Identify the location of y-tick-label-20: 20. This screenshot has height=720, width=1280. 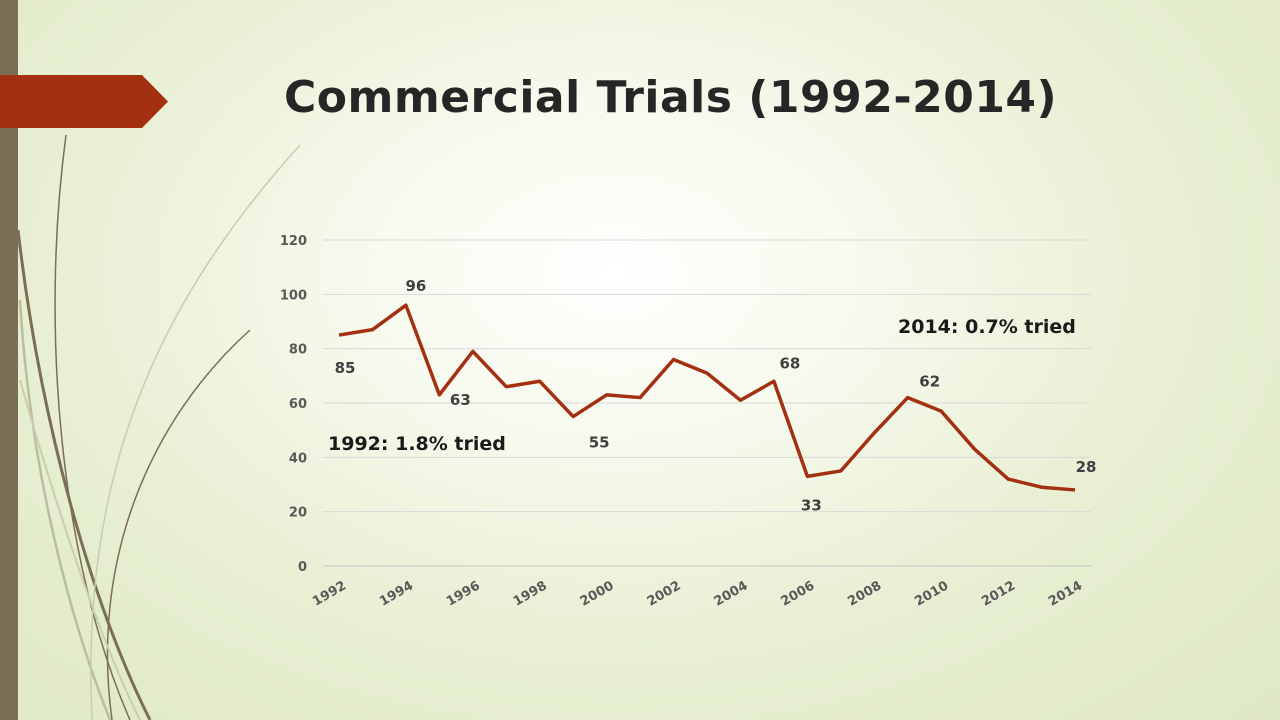
(298, 513).